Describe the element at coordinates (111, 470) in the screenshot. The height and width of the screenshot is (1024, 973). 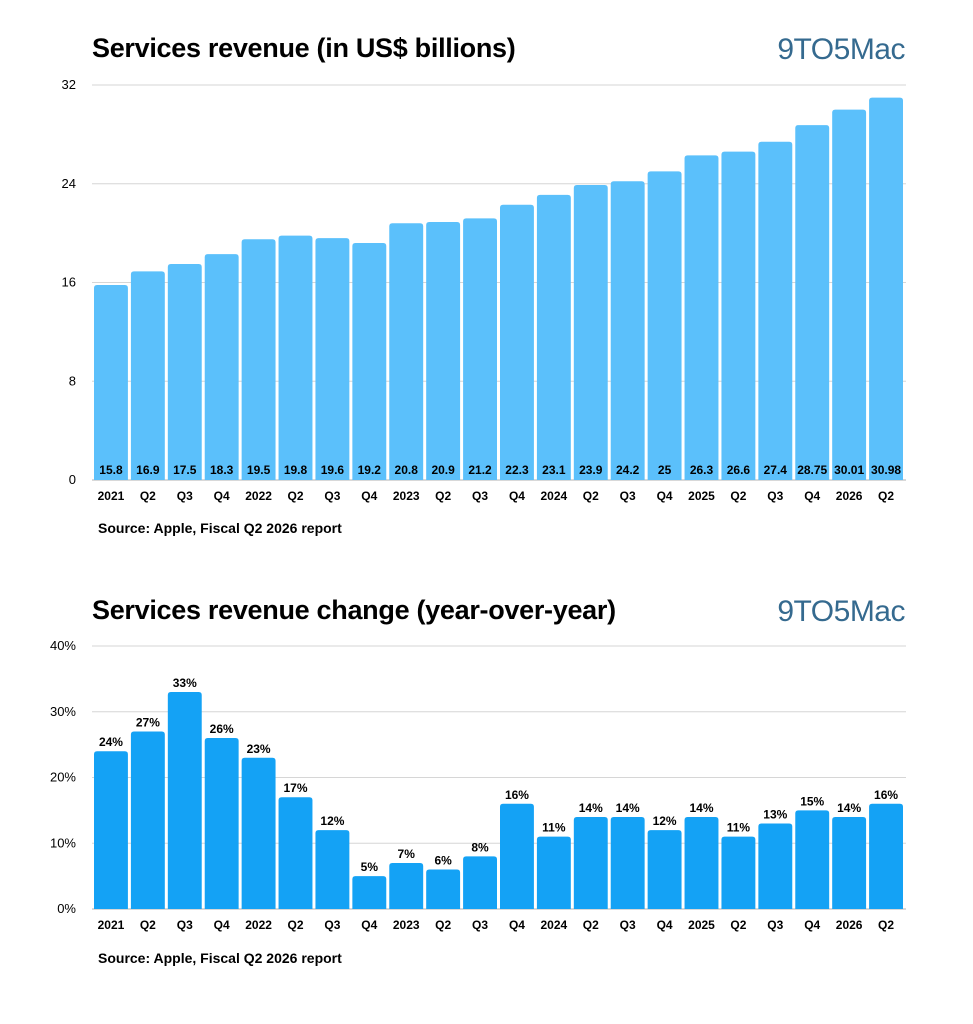
I see `data-label: 15.8` at that location.